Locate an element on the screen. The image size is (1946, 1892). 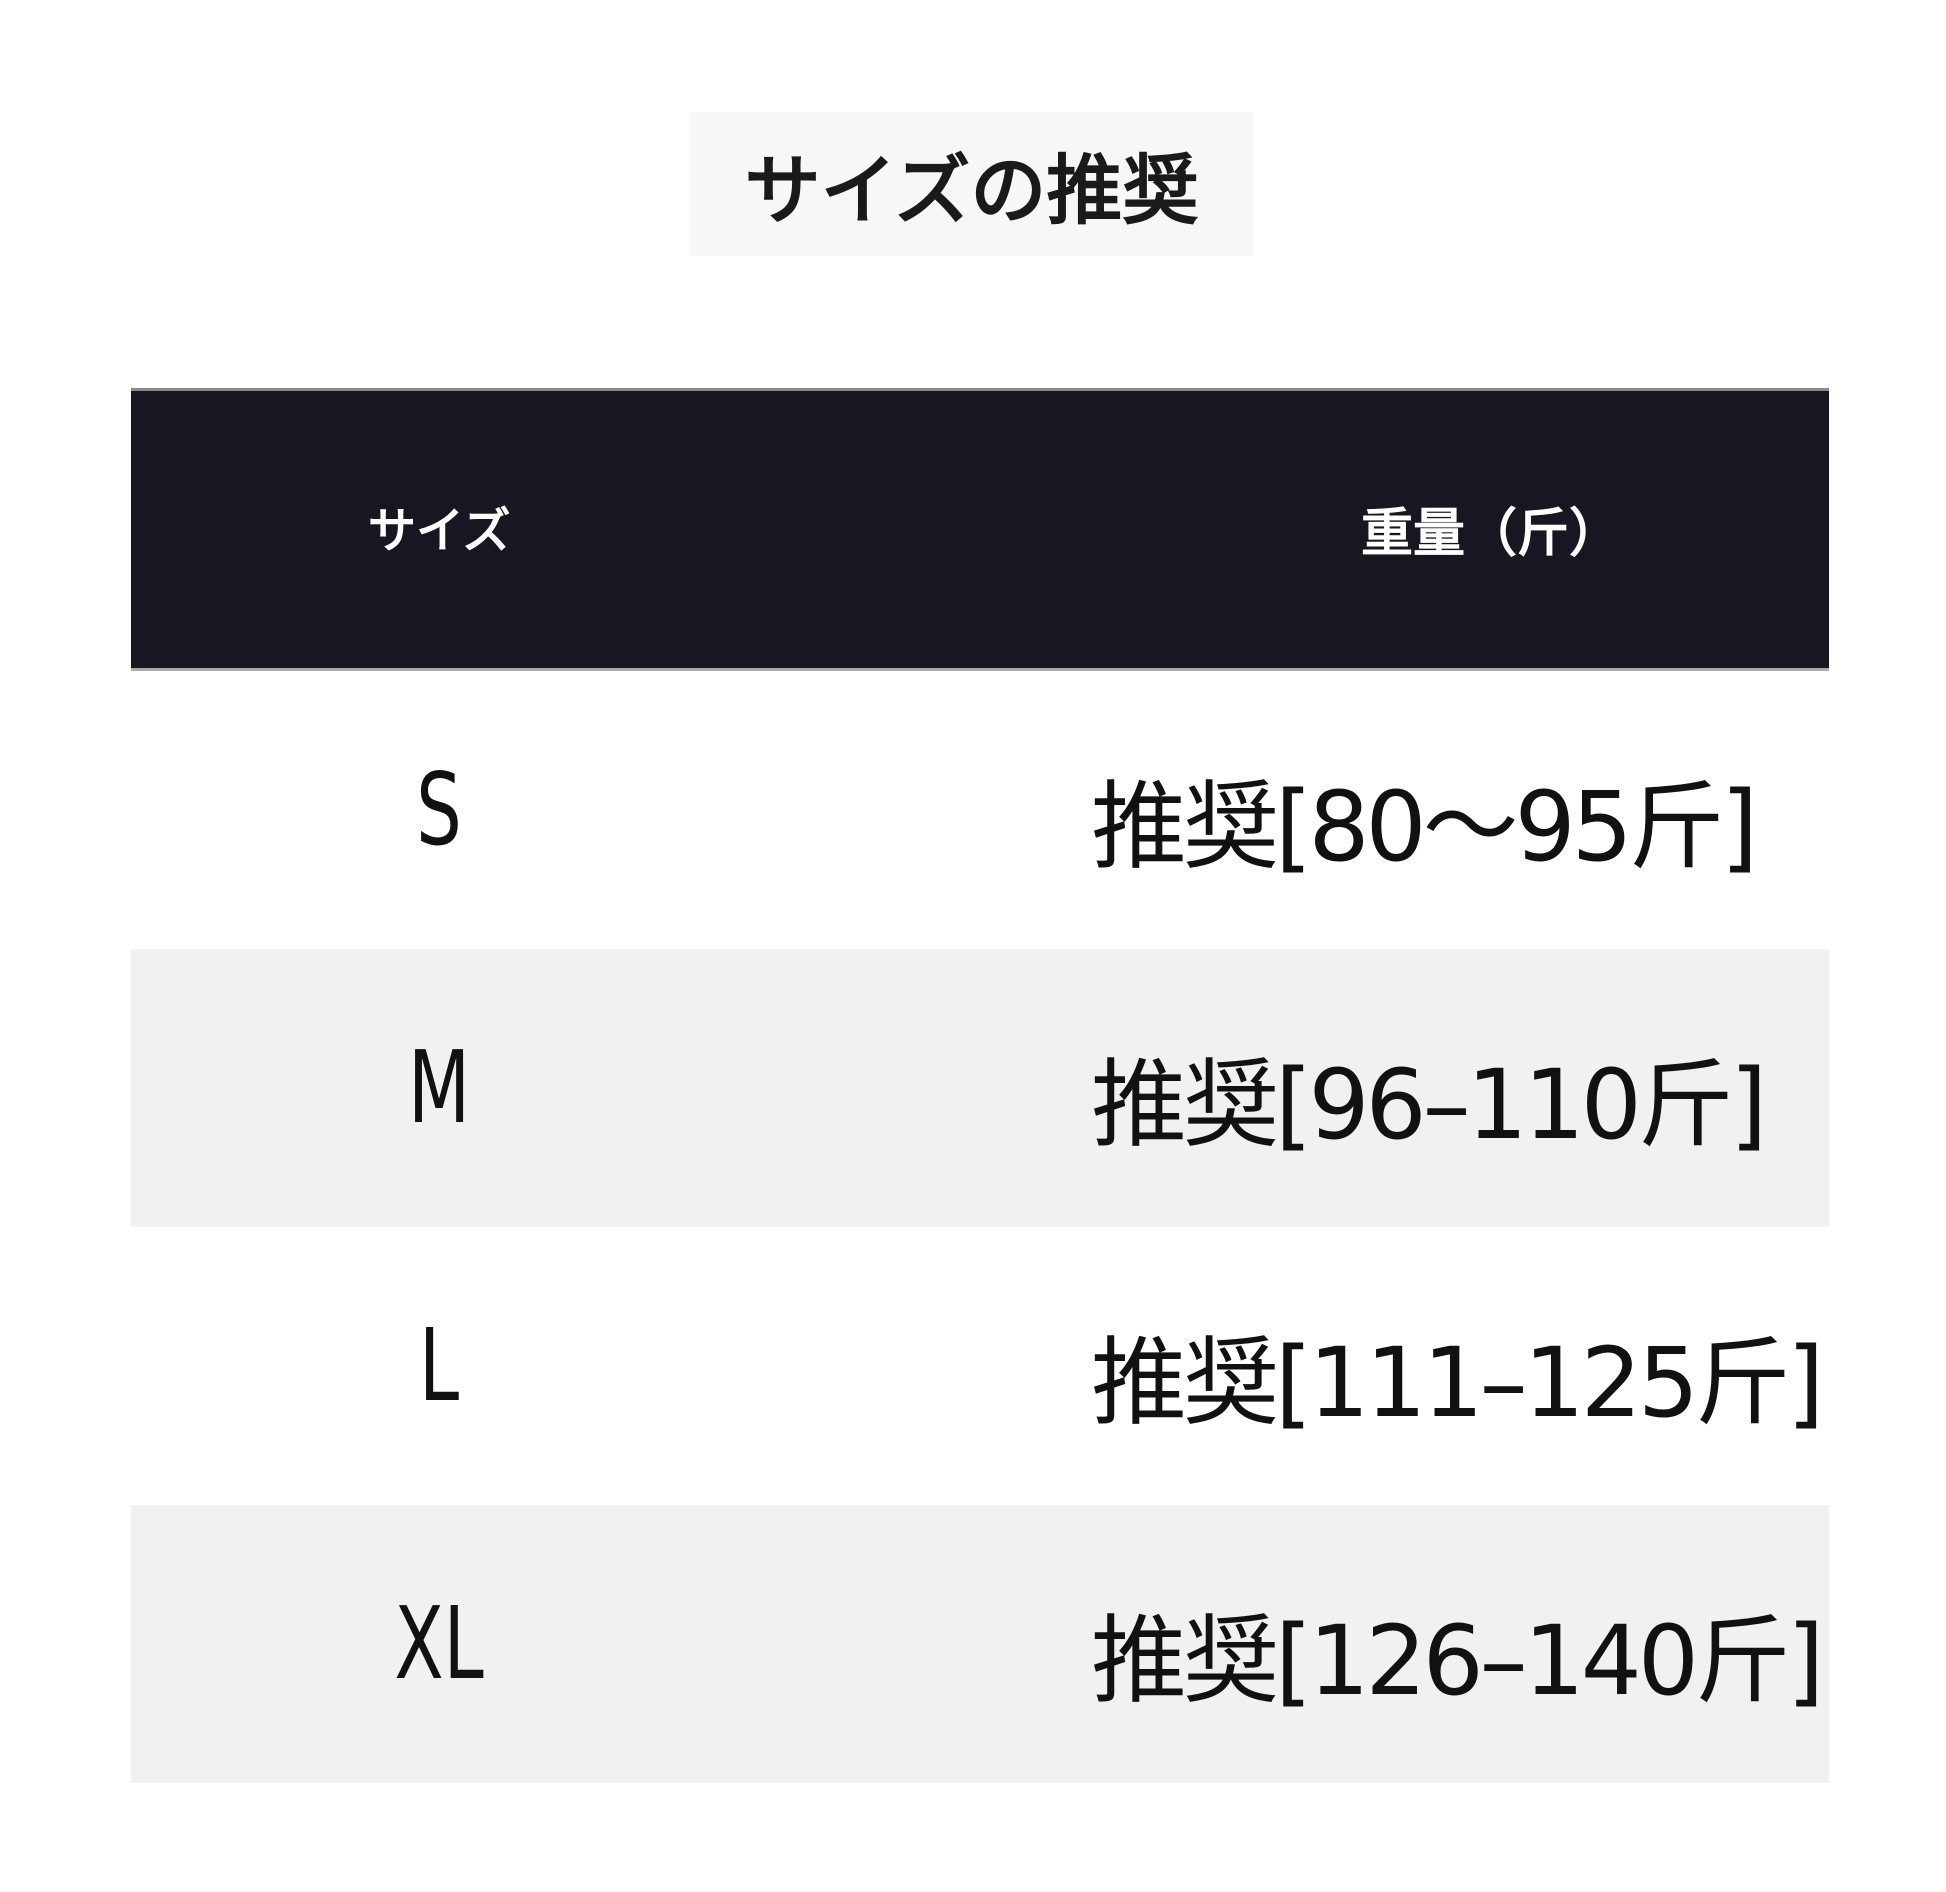
table-row: XL 推奨[126–140斤] is located at coordinates (980, 1644).